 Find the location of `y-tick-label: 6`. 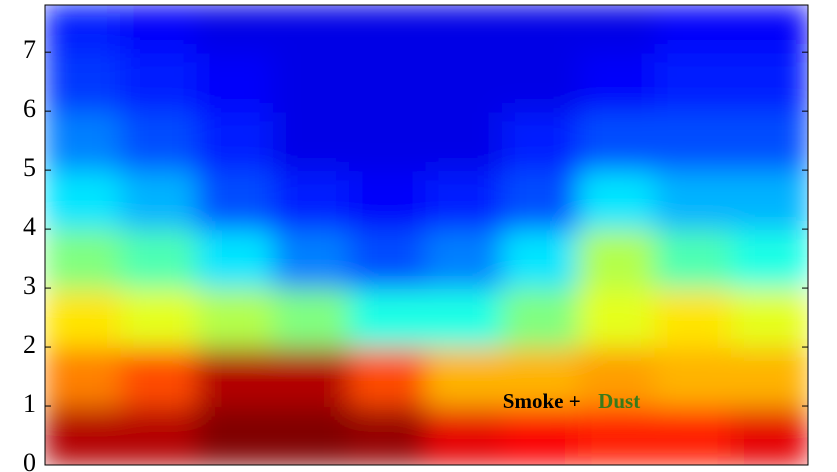

y-tick-label: 6 is located at coordinates (29, 108).